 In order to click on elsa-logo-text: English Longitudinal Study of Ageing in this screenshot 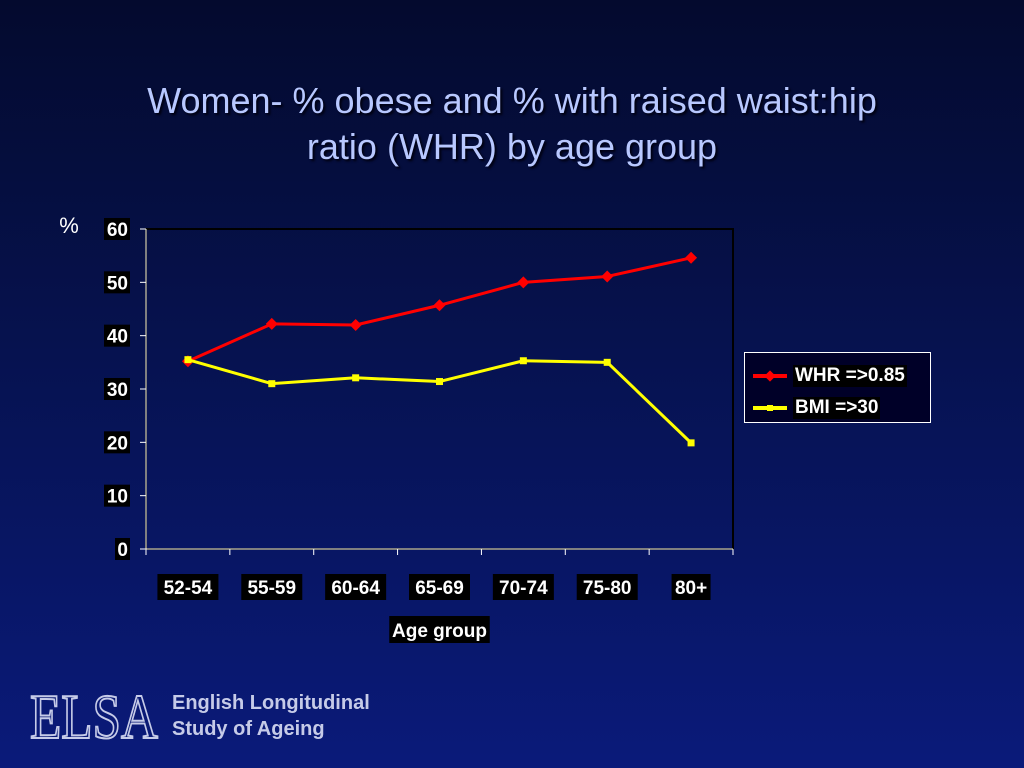, I will do `click(271, 716)`.